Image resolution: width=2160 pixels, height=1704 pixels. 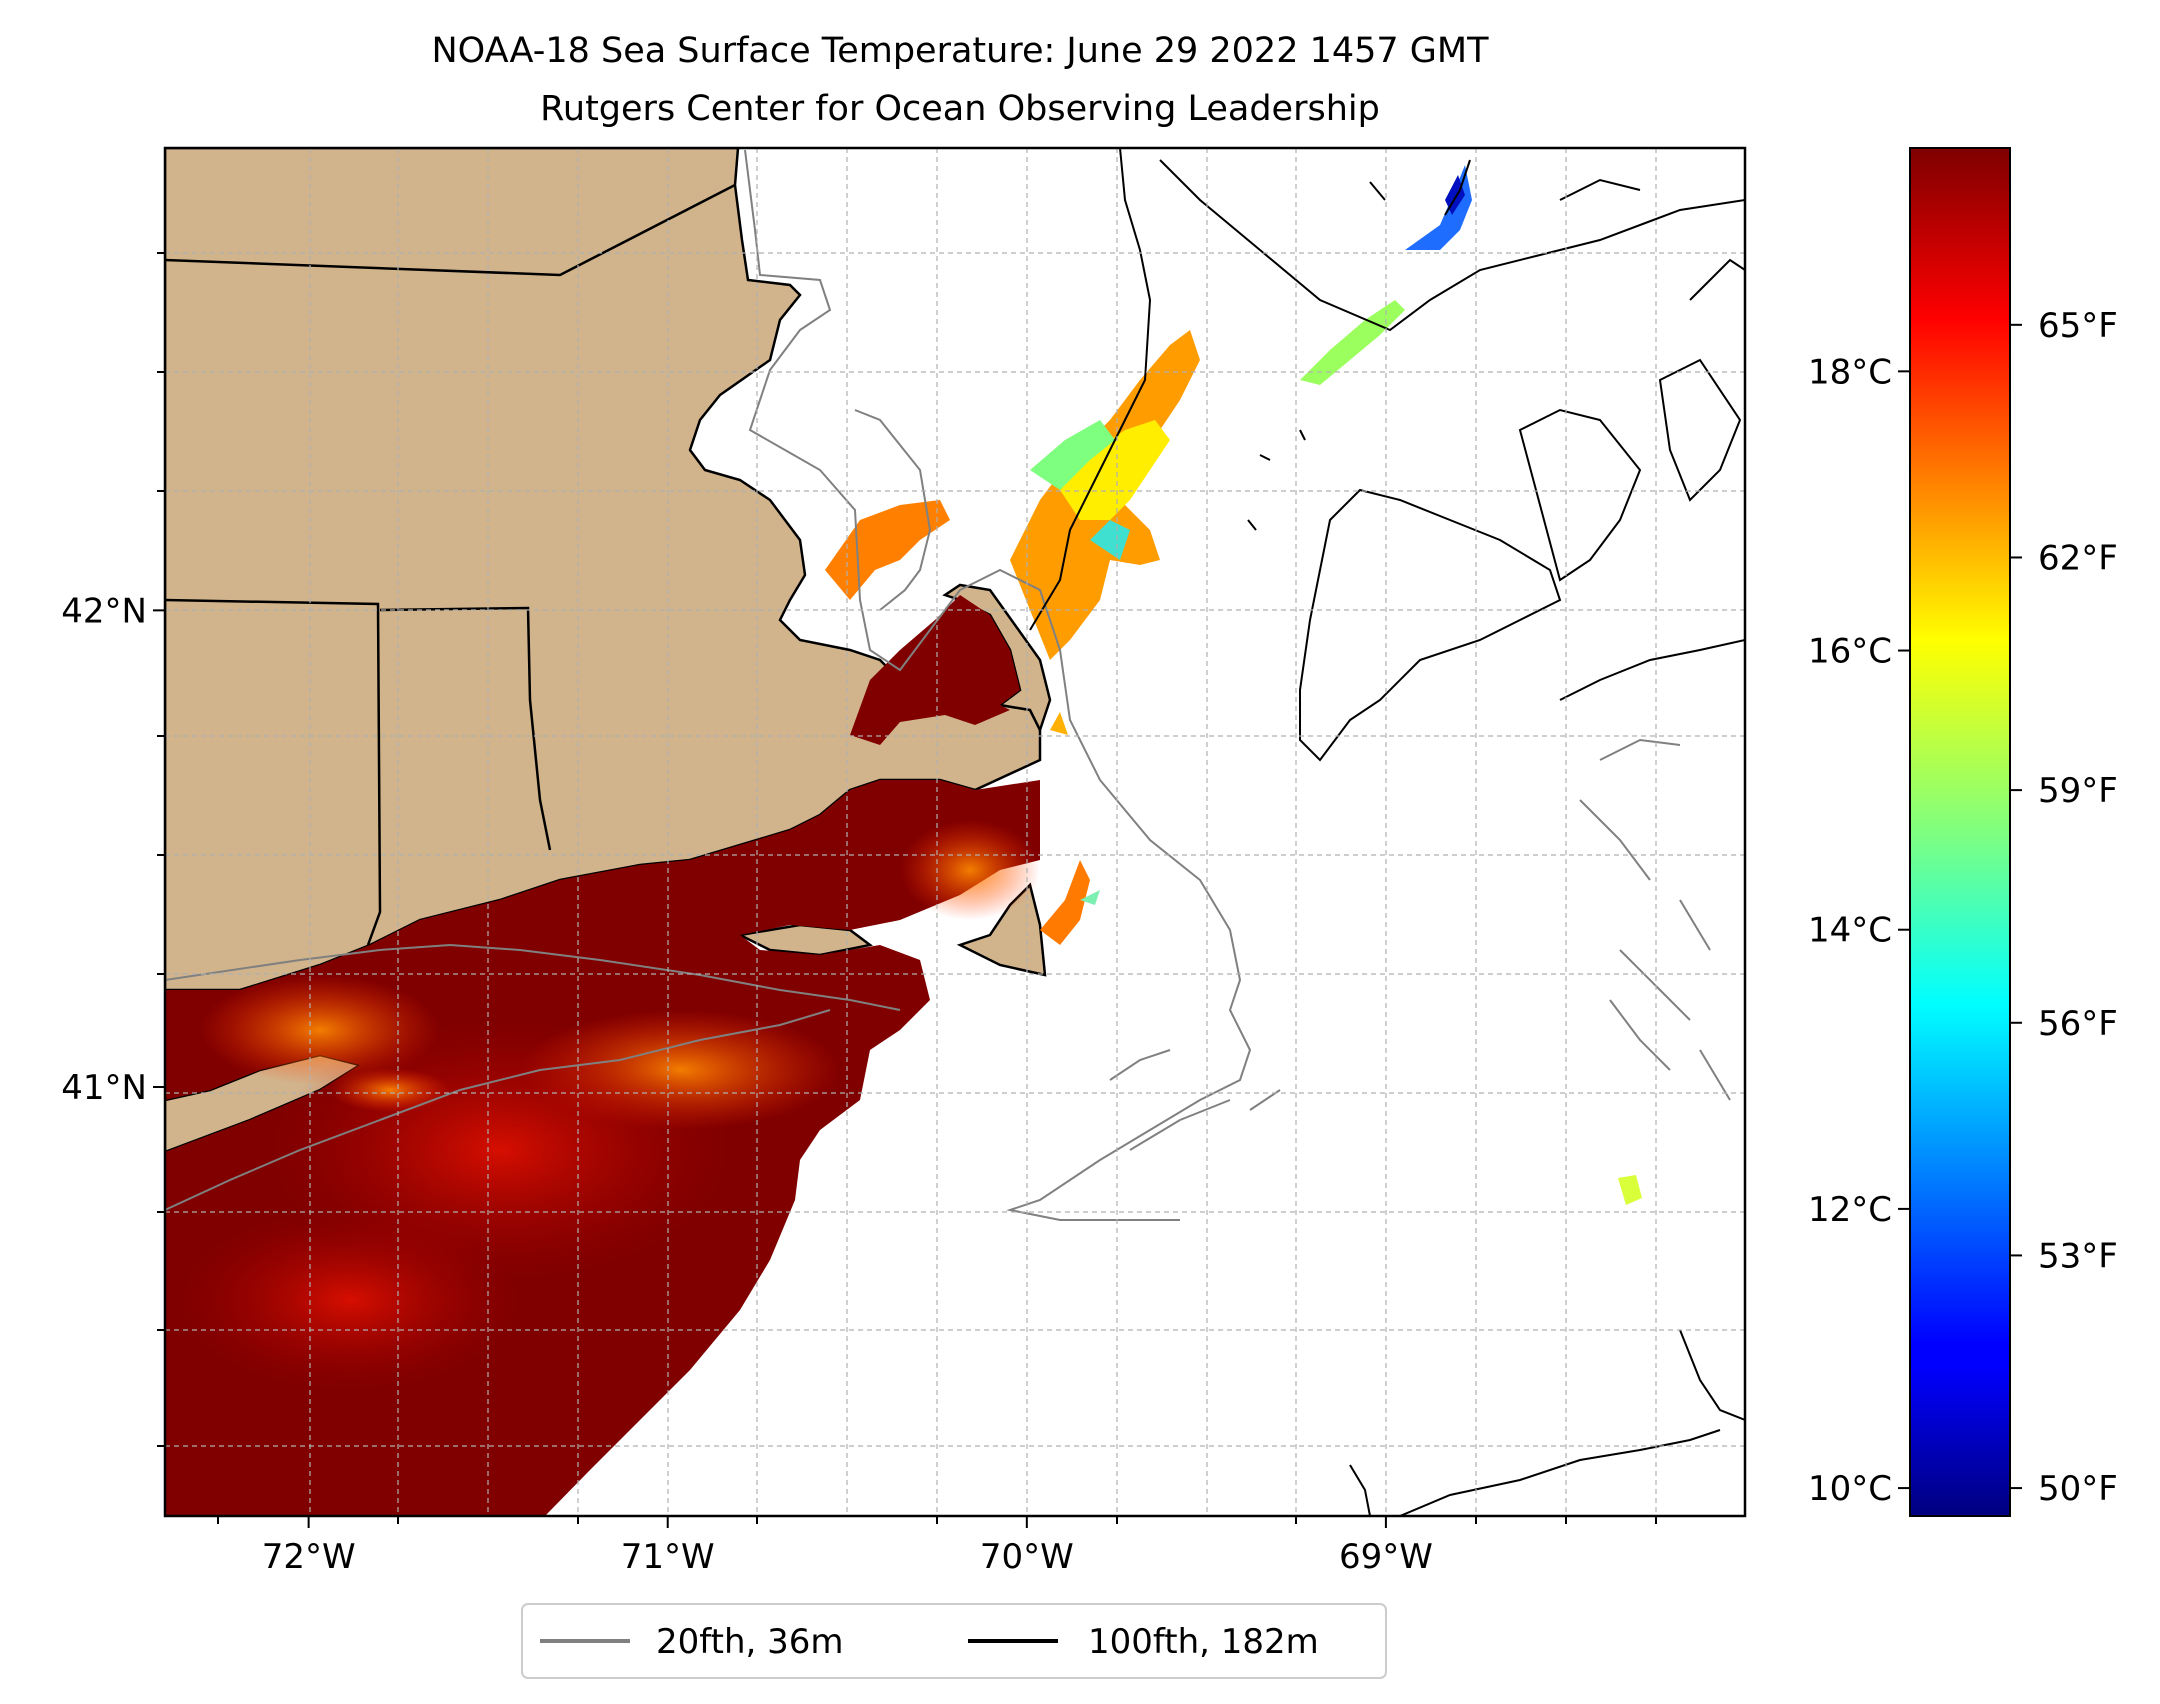 What do you see at coordinates (104, 1088) in the screenshot?
I see `y-tick-label: 41°N` at bounding box center [104, 1088].